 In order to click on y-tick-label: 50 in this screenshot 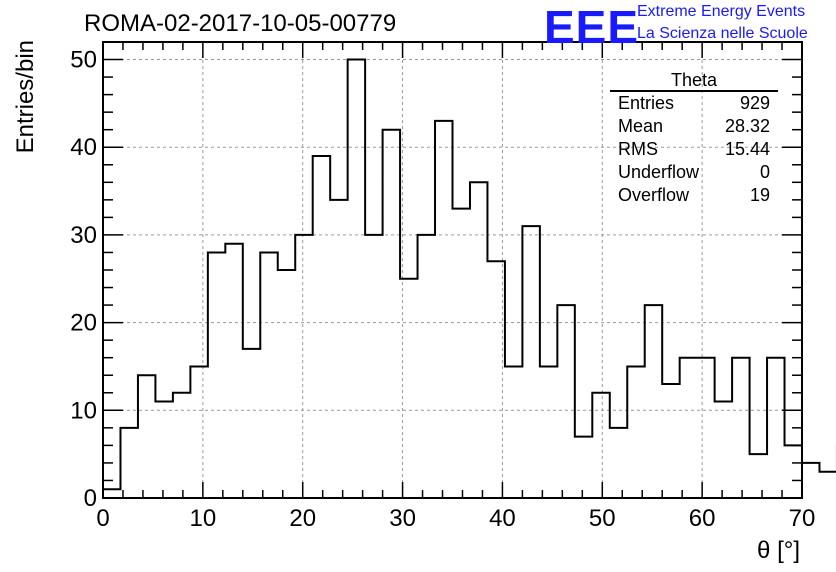, I will do `click(83, 60)`.